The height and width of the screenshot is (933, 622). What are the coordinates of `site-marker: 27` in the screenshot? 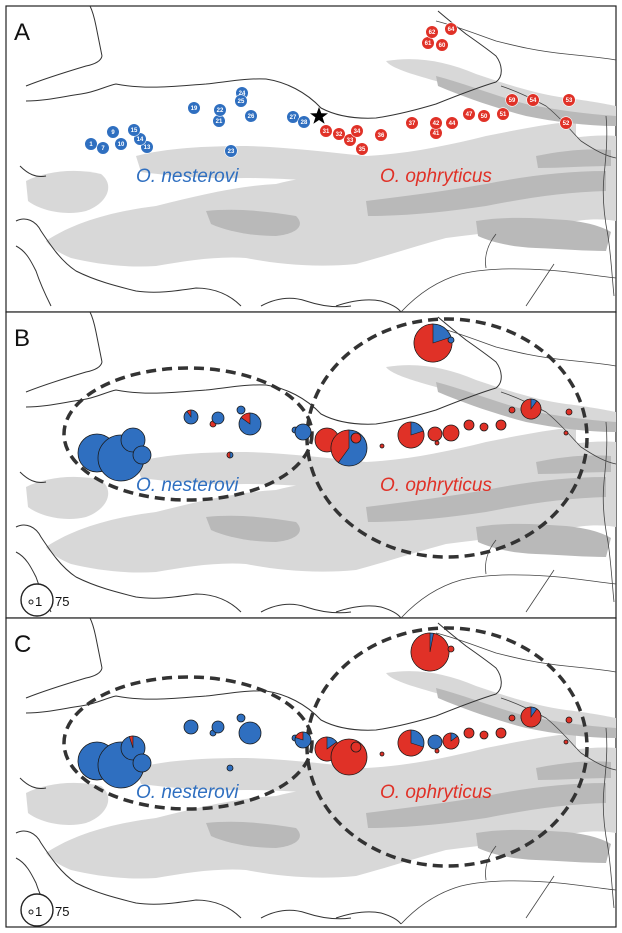 It's located at (293, 117).